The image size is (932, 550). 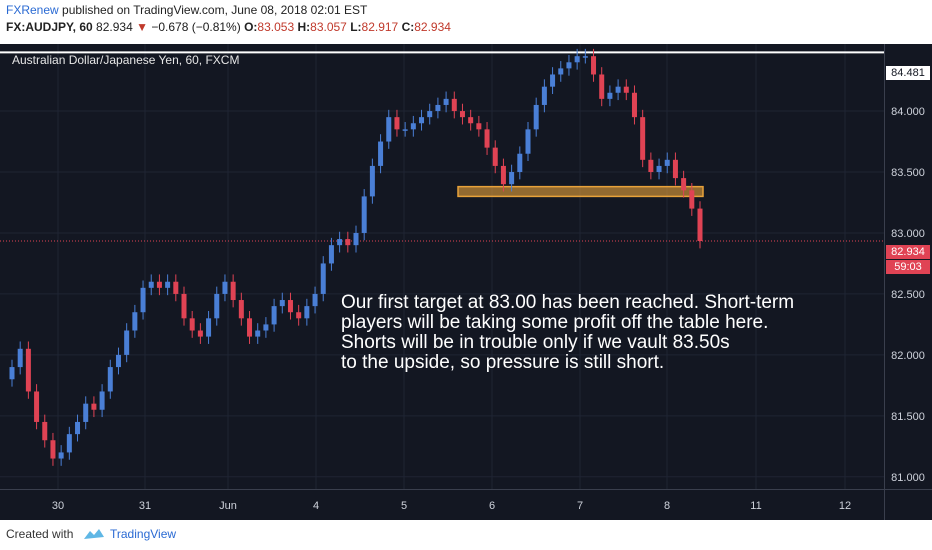 What do you see at coordinates (276, 27) in the screenshot?
I see `open-value: 83.053` at bounding box center [276, 27].